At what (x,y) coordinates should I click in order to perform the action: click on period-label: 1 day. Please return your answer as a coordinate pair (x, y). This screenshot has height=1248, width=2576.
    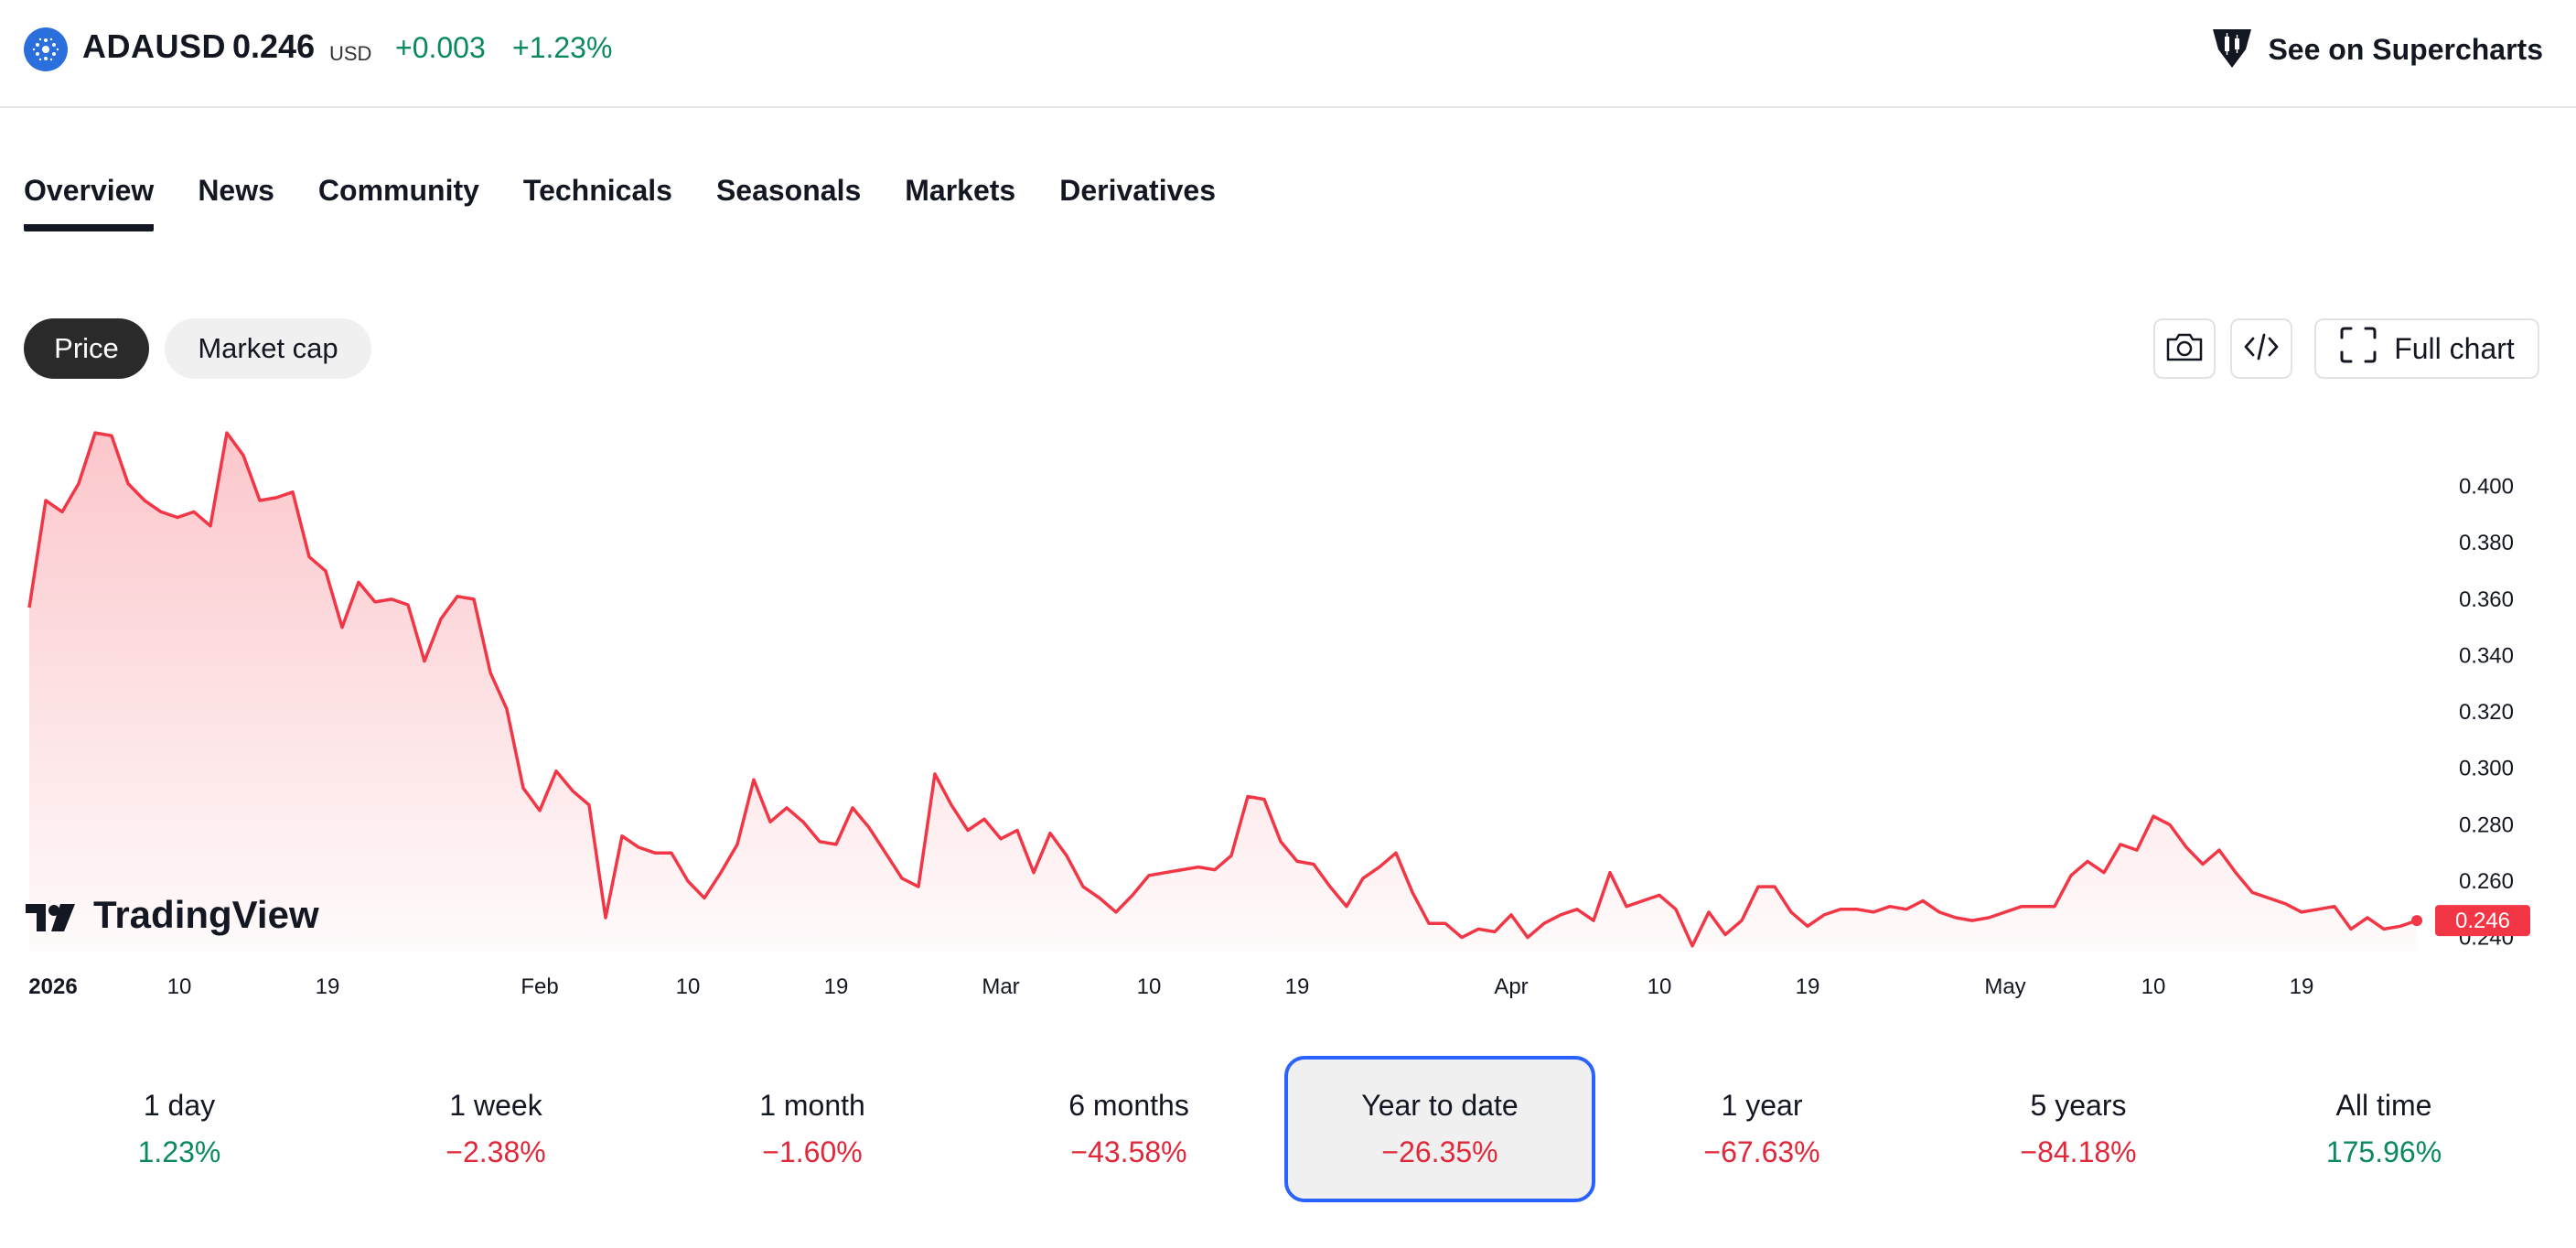
    Looking at the image, I should click on (179, 1105).